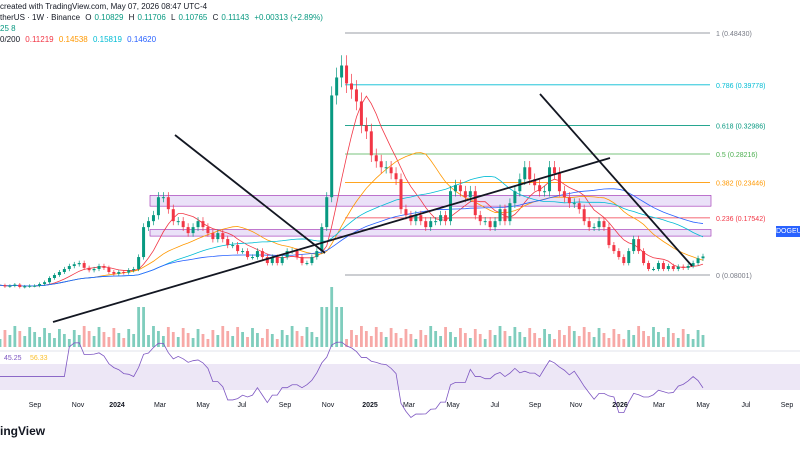 The width and height of the screenshot is (800, 450). Describe the element at coordinates (740, 219) in the screenshot. I see `fib-label-5: 0.236 (0.17542)` at that location.